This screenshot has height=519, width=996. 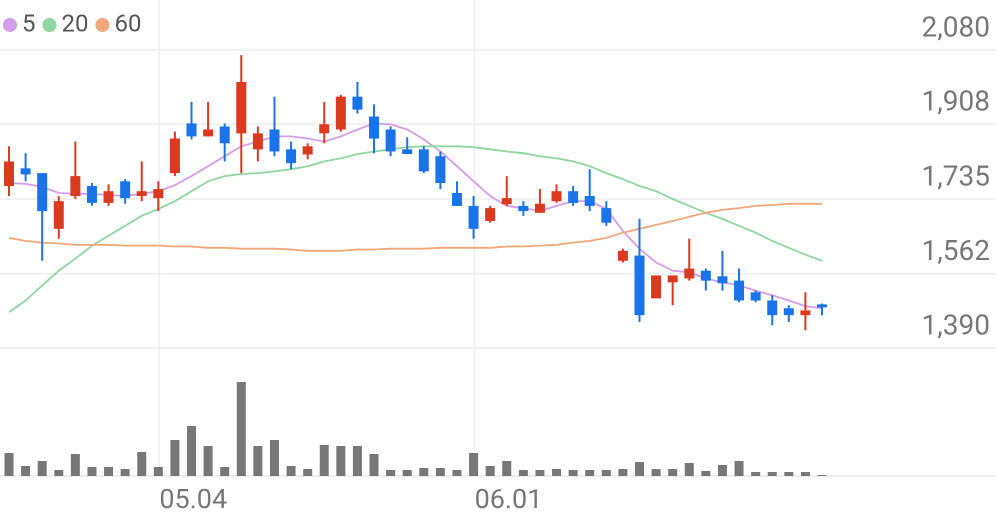 What do you see at coordinates (509, 499) in the screenshot?
I see `x-tick-label: 06.01` at bounding box center [509, 499].